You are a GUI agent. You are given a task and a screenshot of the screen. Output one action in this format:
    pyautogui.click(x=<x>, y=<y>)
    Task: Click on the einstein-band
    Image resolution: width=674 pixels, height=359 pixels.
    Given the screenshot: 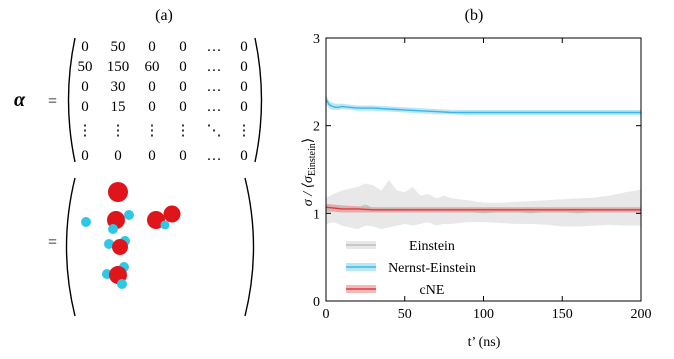 What is the action you would take?
    pyautogui.click(x=483, y=205)
    